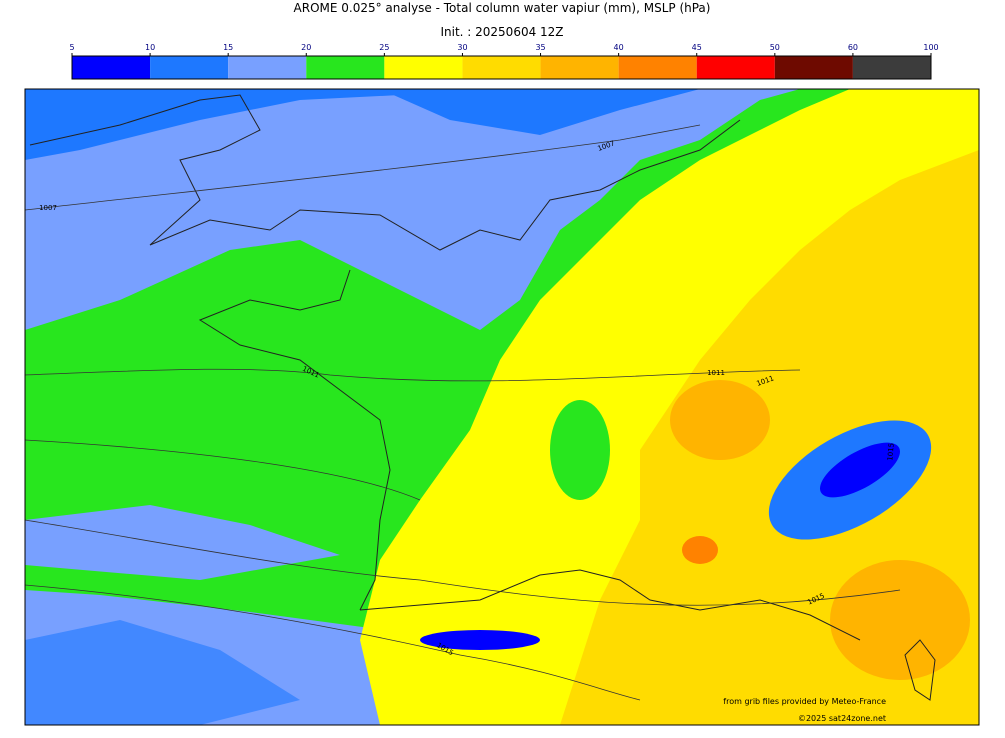 The width and height of the screenshot is (1005, 738). Describe the element at coordinates (853, 47) in the screenshot. I see `colorbar-tick-label: 60` at that location.